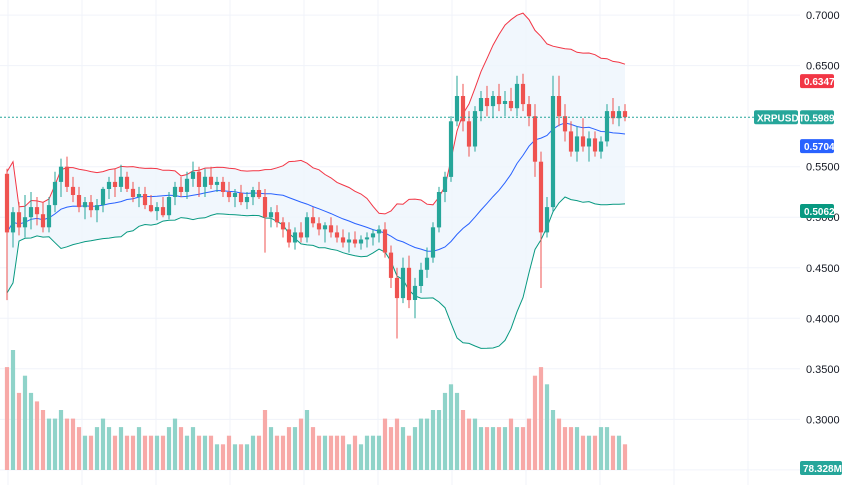  I want to click on symbol-tag, so click(776, 117).